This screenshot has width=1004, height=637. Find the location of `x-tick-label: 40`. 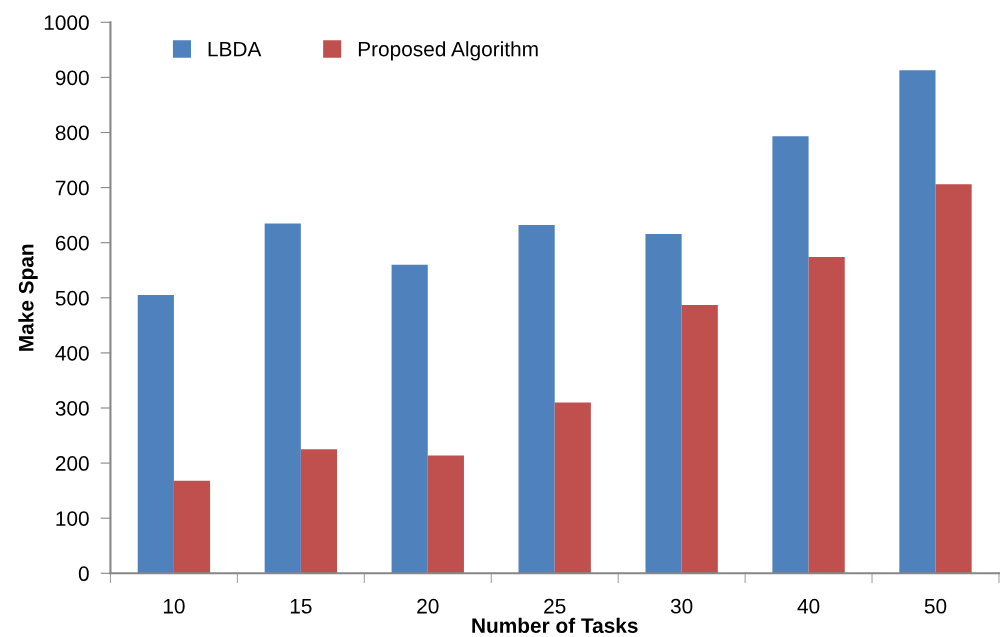

x-tick-label: 40 is located at coordinates (808, 606).